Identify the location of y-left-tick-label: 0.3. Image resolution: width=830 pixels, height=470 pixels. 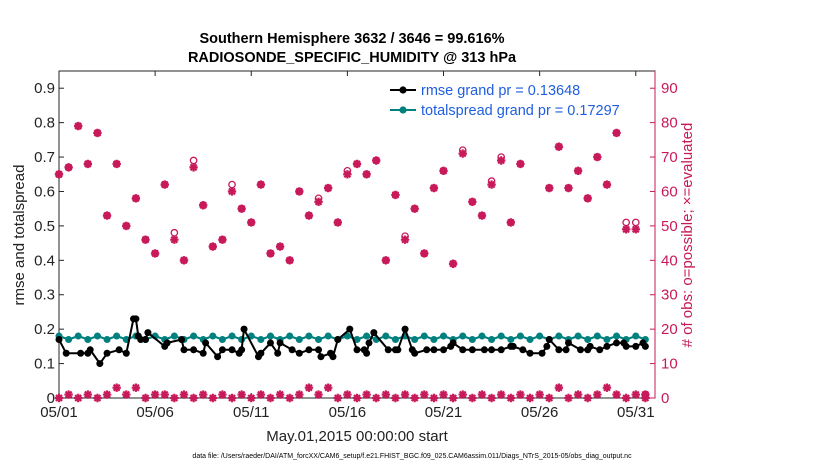
(44, 295).